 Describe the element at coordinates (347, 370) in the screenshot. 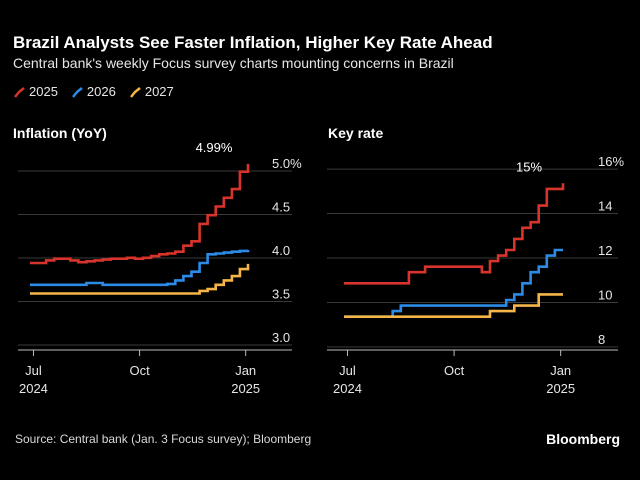

I see `keyrate-xtick-label: Jul` at that location.